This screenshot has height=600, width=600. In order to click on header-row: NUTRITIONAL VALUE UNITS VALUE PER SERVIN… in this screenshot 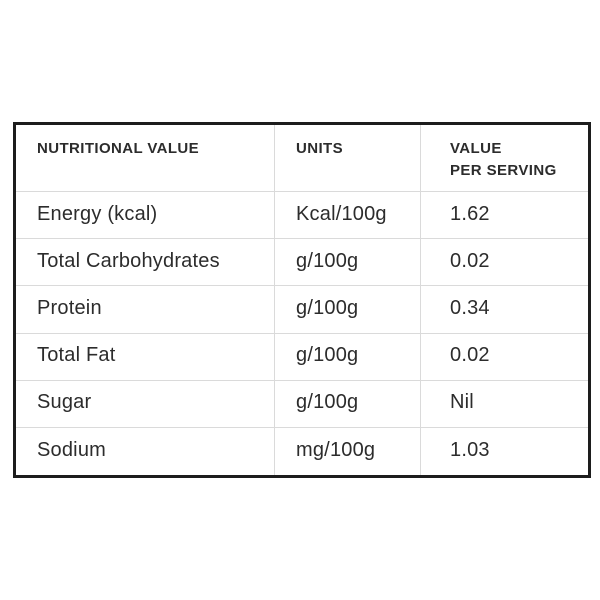, I will do `click(302, 157)`.